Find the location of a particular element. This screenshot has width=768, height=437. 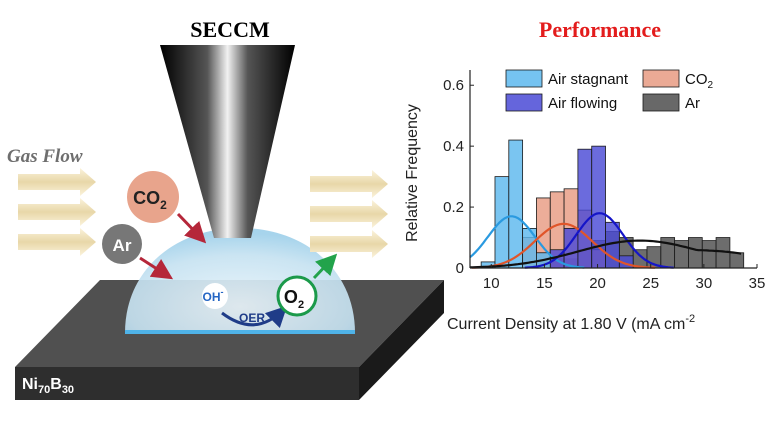

seccm-title: SECCM is located at coordinates (230, 29).